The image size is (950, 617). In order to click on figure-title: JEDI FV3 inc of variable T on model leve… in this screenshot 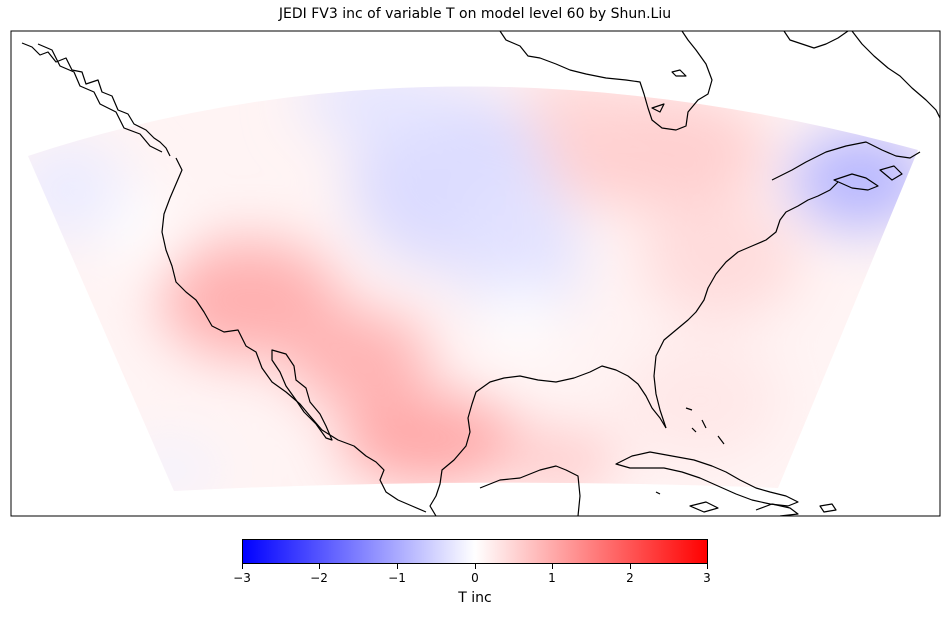, I will do `click(475, 14)`.